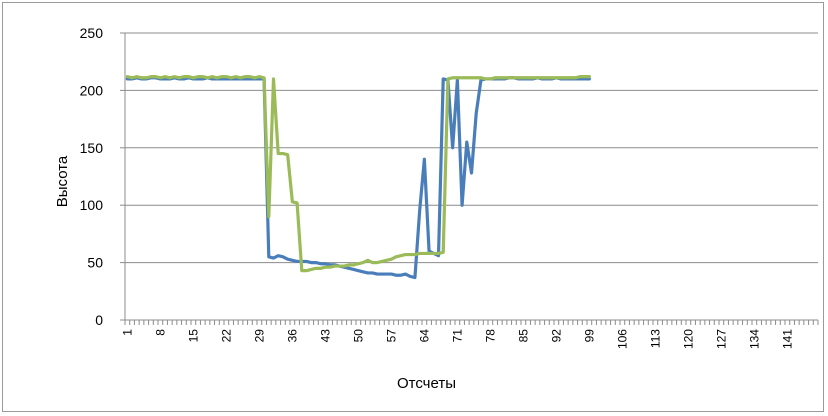  Describe the element at coordinates (160, 332) in the screenshot. I see `x-tick-label-8: 8` at that location.